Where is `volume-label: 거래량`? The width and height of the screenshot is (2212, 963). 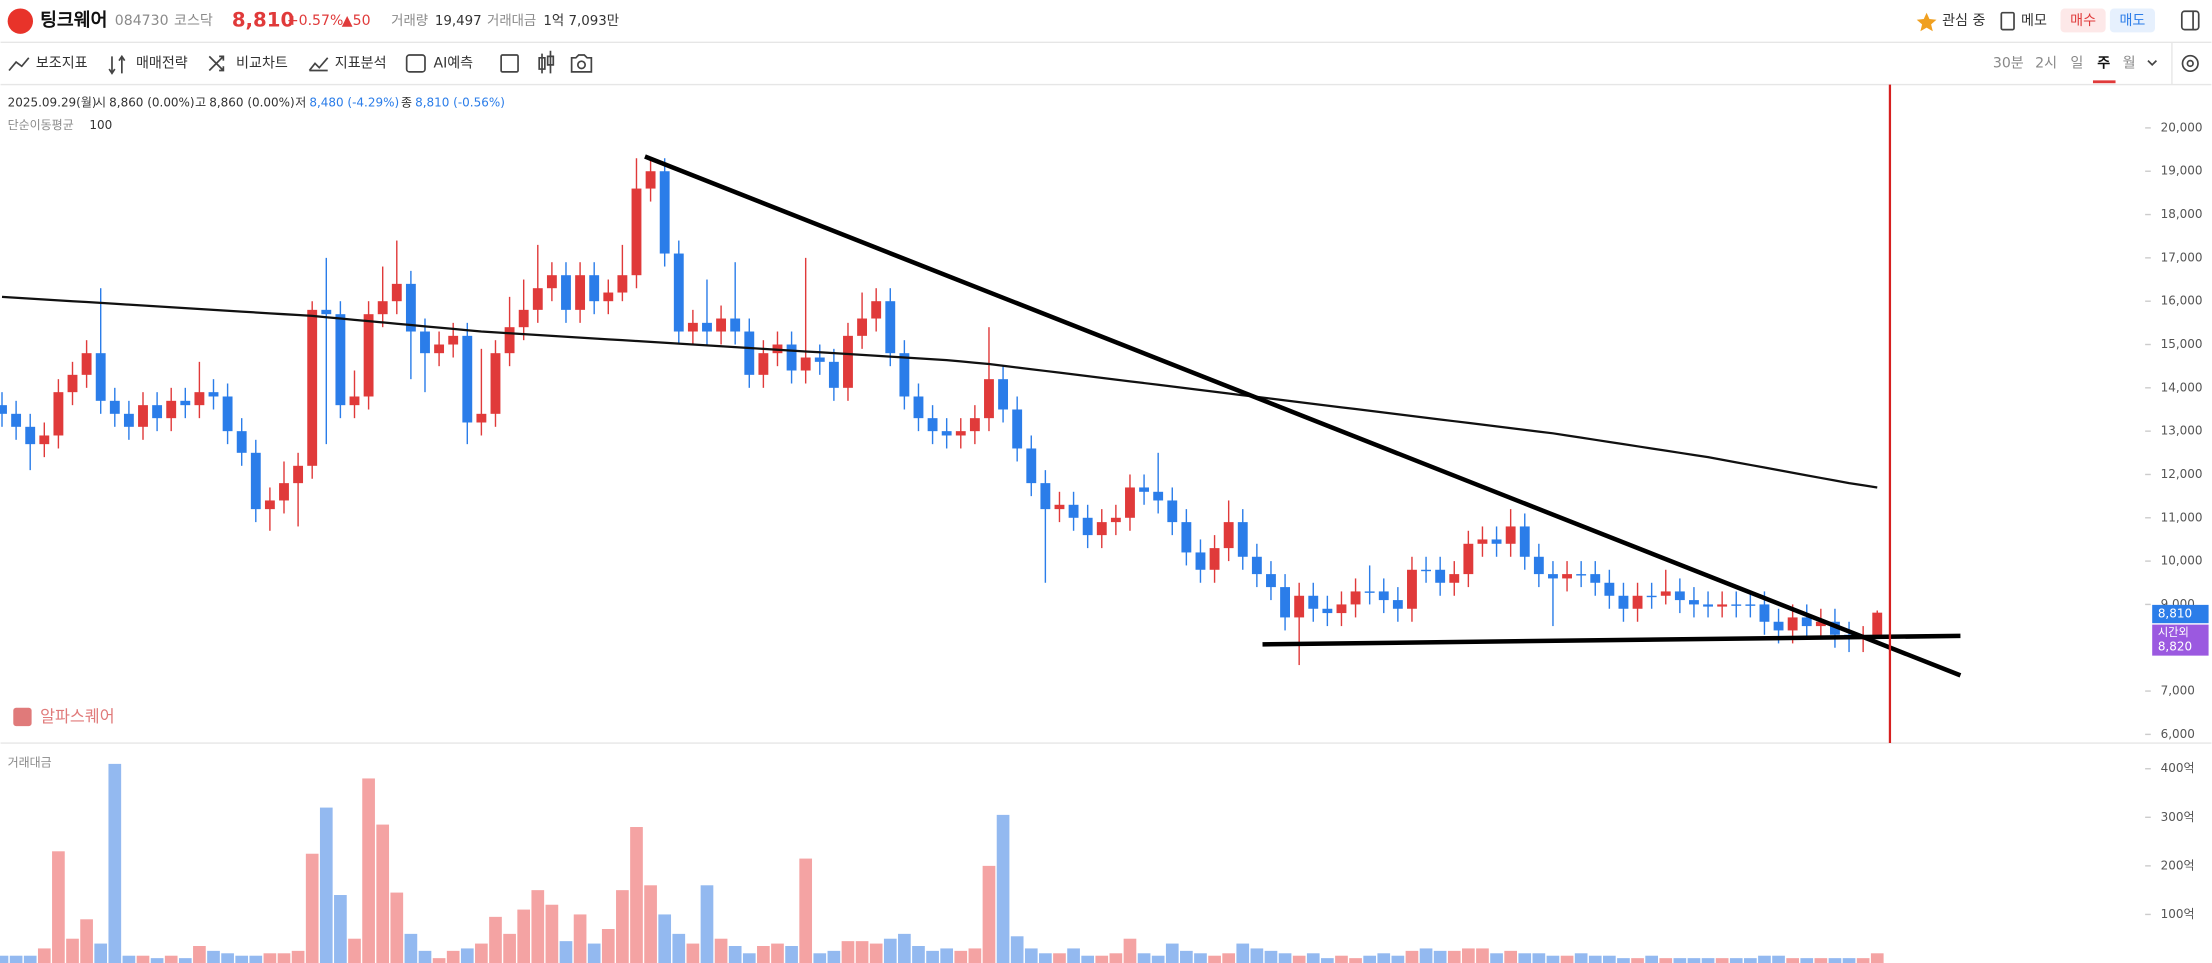 volume-label: 거래량 is located at coordinates (409, 21).